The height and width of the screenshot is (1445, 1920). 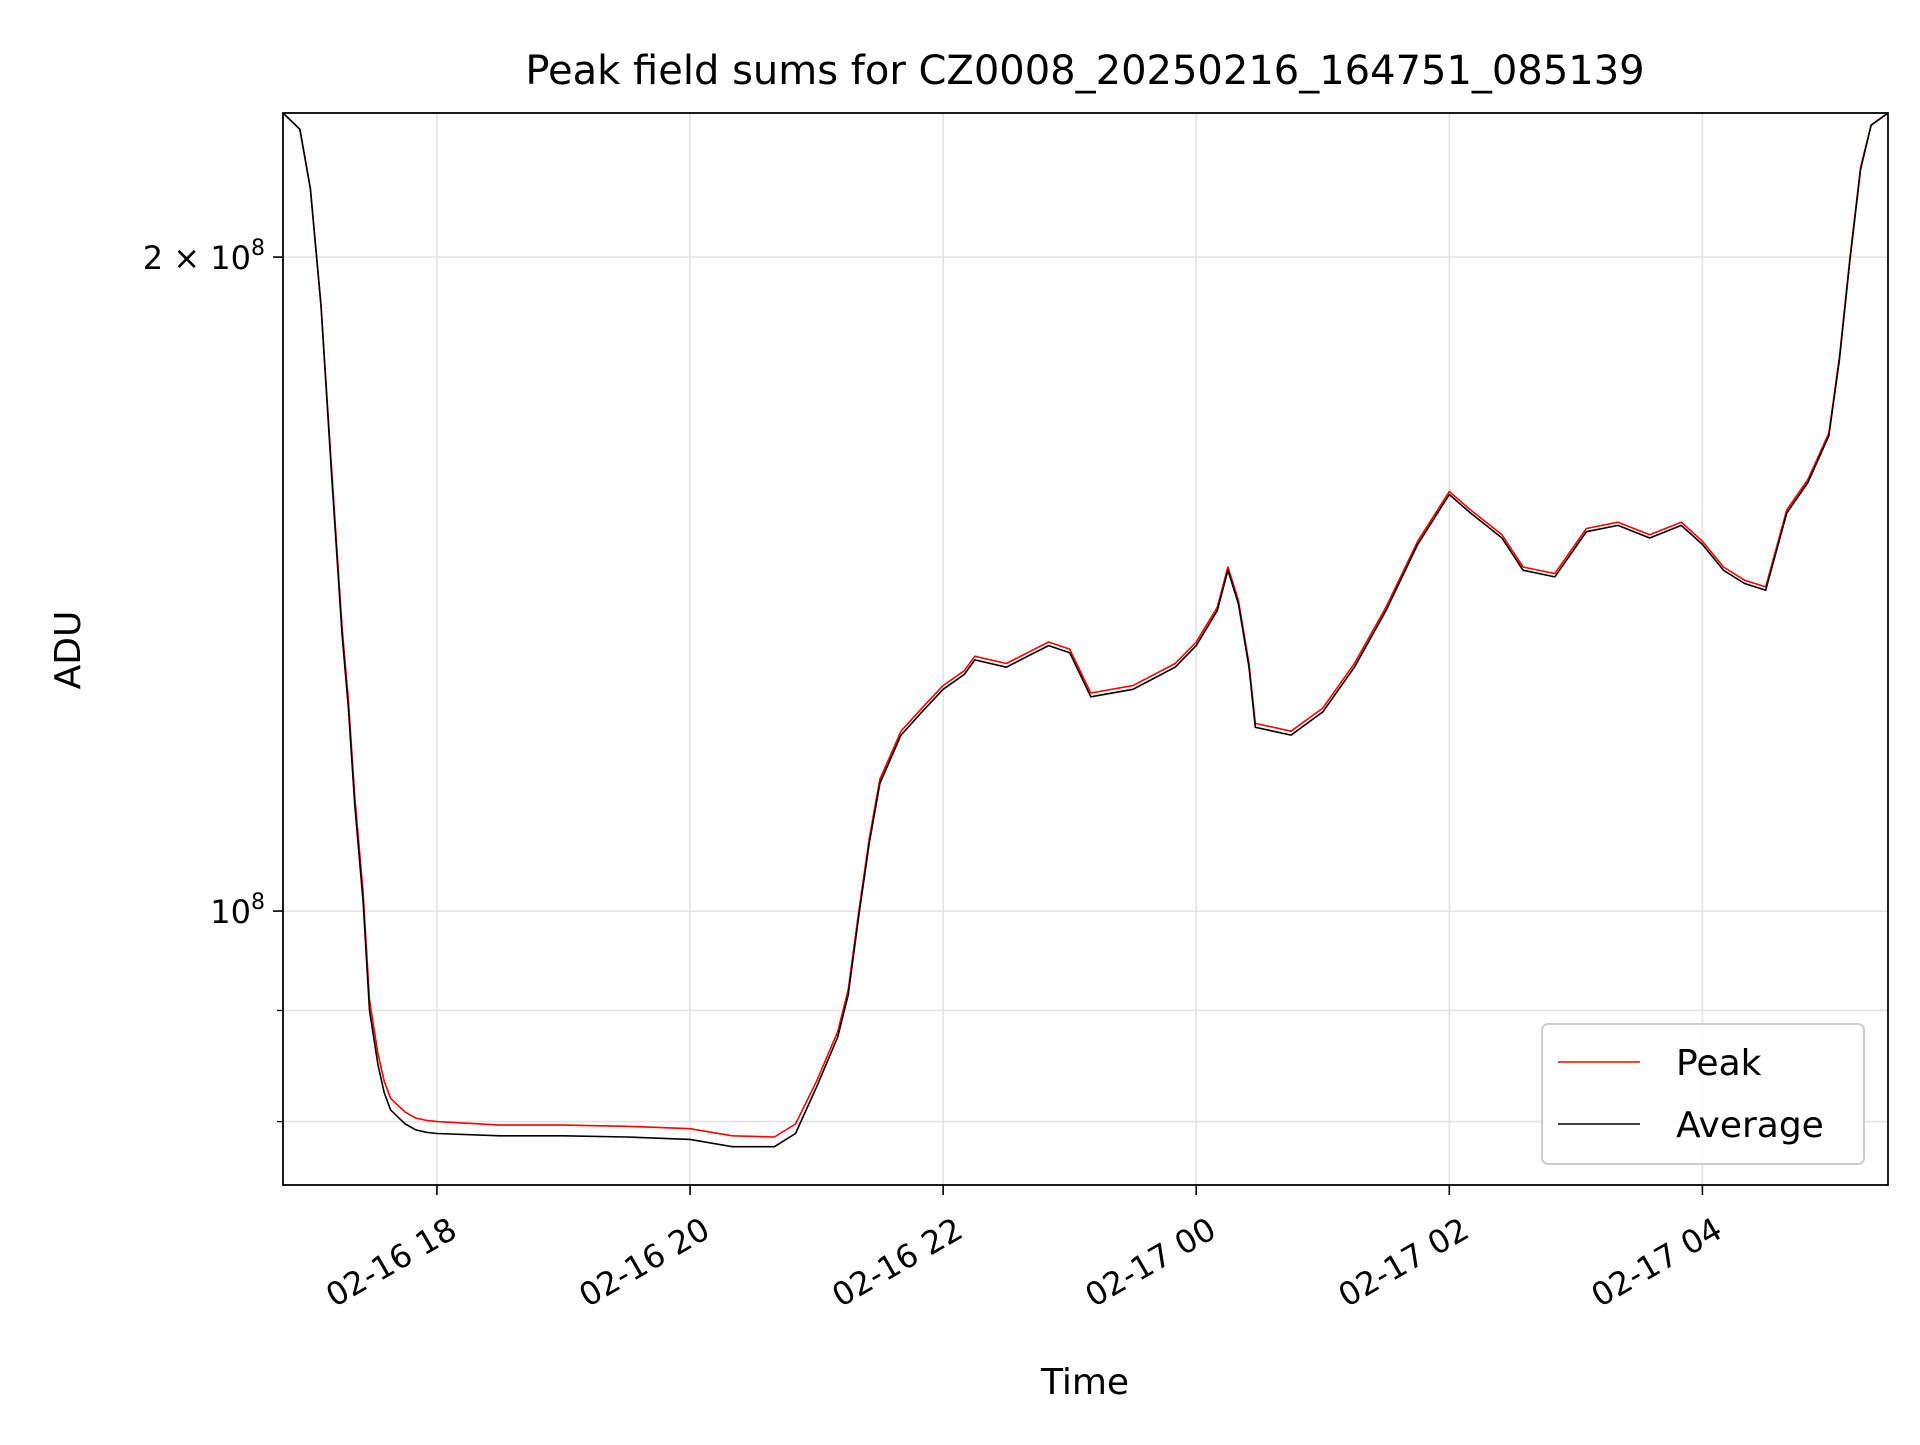 What do you see at coordinates (213, 679) in the screenshot?
I see `y-axis-ticks: 108 2 × 108` at bounding box center [213, 679].